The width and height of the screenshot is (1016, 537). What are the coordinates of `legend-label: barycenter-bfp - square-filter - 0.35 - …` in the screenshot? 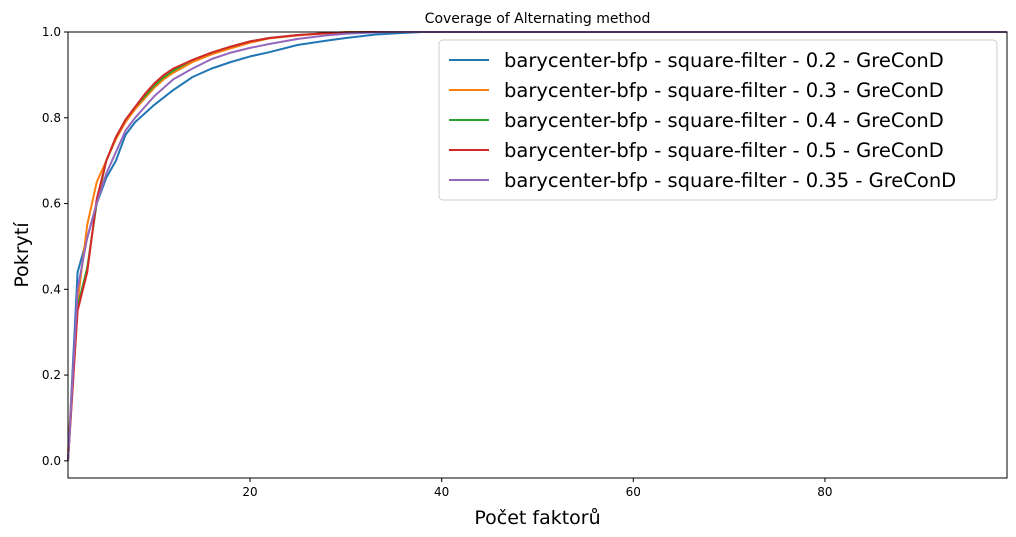 It's located at (730, 180).